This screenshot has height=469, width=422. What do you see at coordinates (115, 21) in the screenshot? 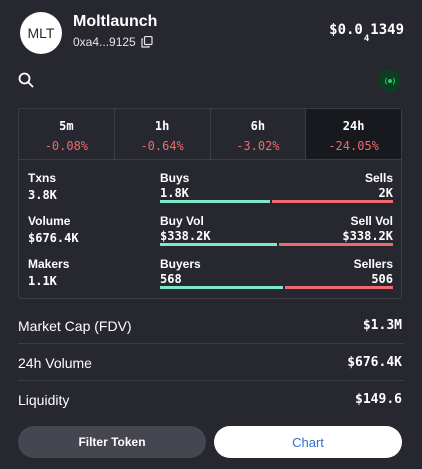
I see `token-name: Moltlaunch` at bounding box center [115, 21].